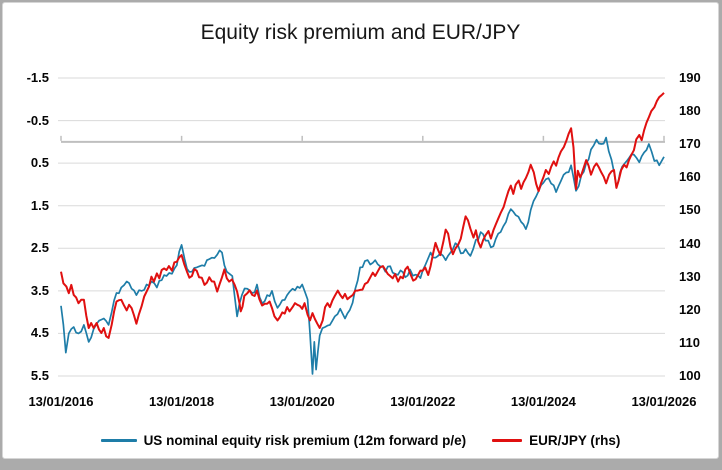 This screenshot has width=722, height=470. I want to click on left-axis-tick-label: -0.5, so click(37, 120).